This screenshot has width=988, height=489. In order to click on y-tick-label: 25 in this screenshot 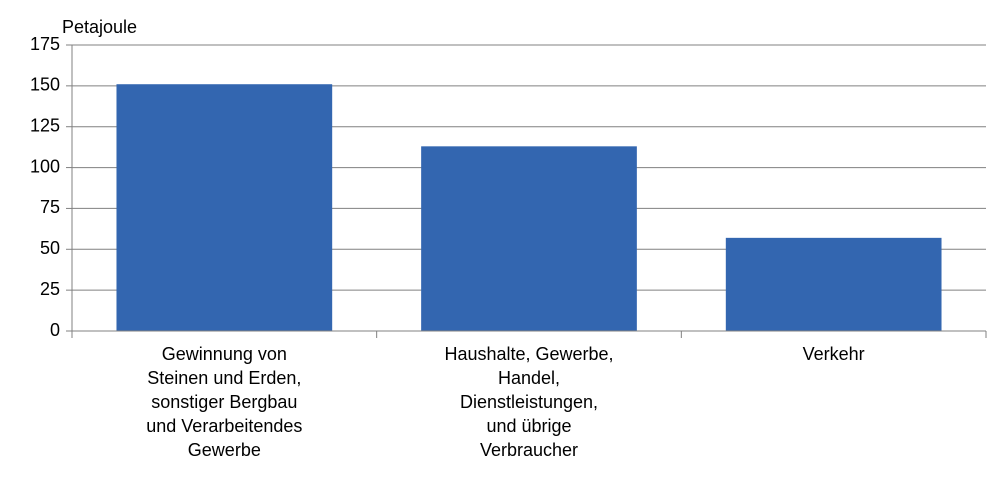, I will do `click(50, 289)`.